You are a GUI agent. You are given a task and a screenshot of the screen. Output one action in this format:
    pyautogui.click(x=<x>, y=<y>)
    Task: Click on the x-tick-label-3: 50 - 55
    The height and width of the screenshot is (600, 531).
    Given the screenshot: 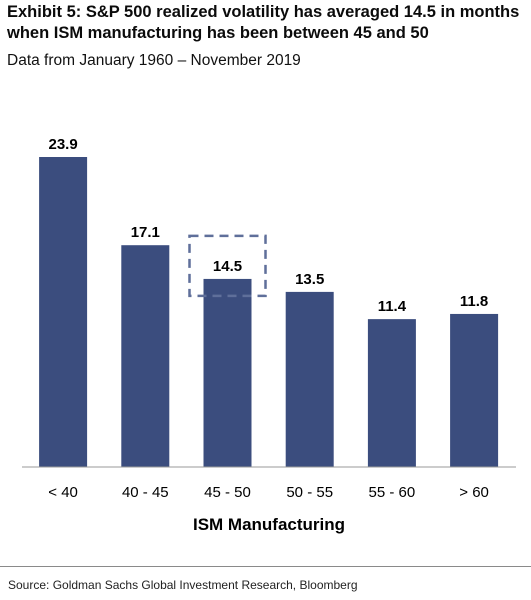 What is the action you would take?
    pyautogui.click(x=309, y=492)
    